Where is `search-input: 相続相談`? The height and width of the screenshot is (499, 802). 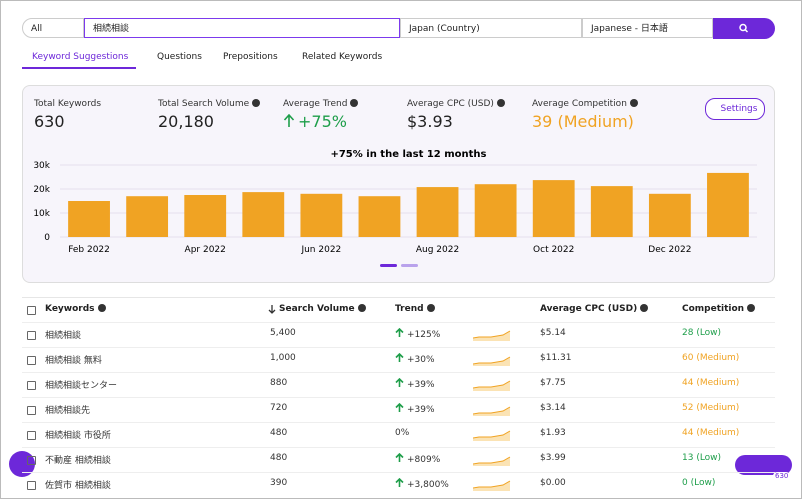 search-input: 相続相談 is located at coordinates (242, 28).